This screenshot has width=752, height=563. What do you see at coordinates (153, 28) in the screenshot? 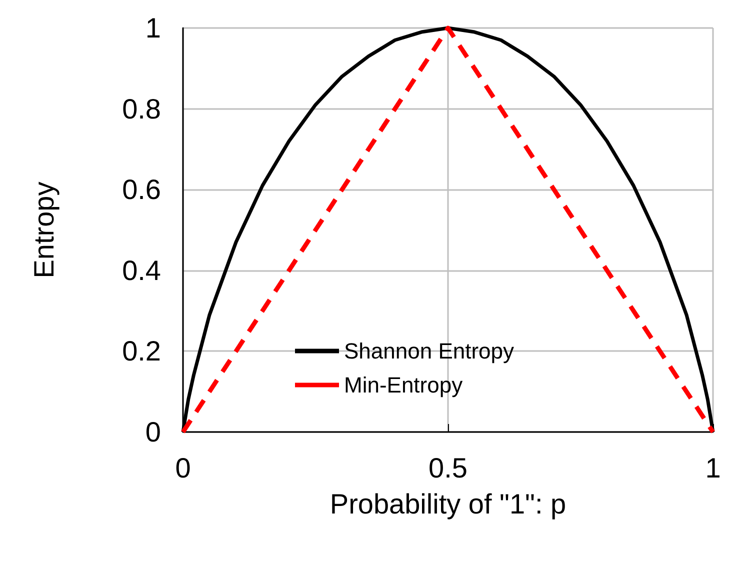
I see `y-tick-label: 1` at bounding box center [153, 28].